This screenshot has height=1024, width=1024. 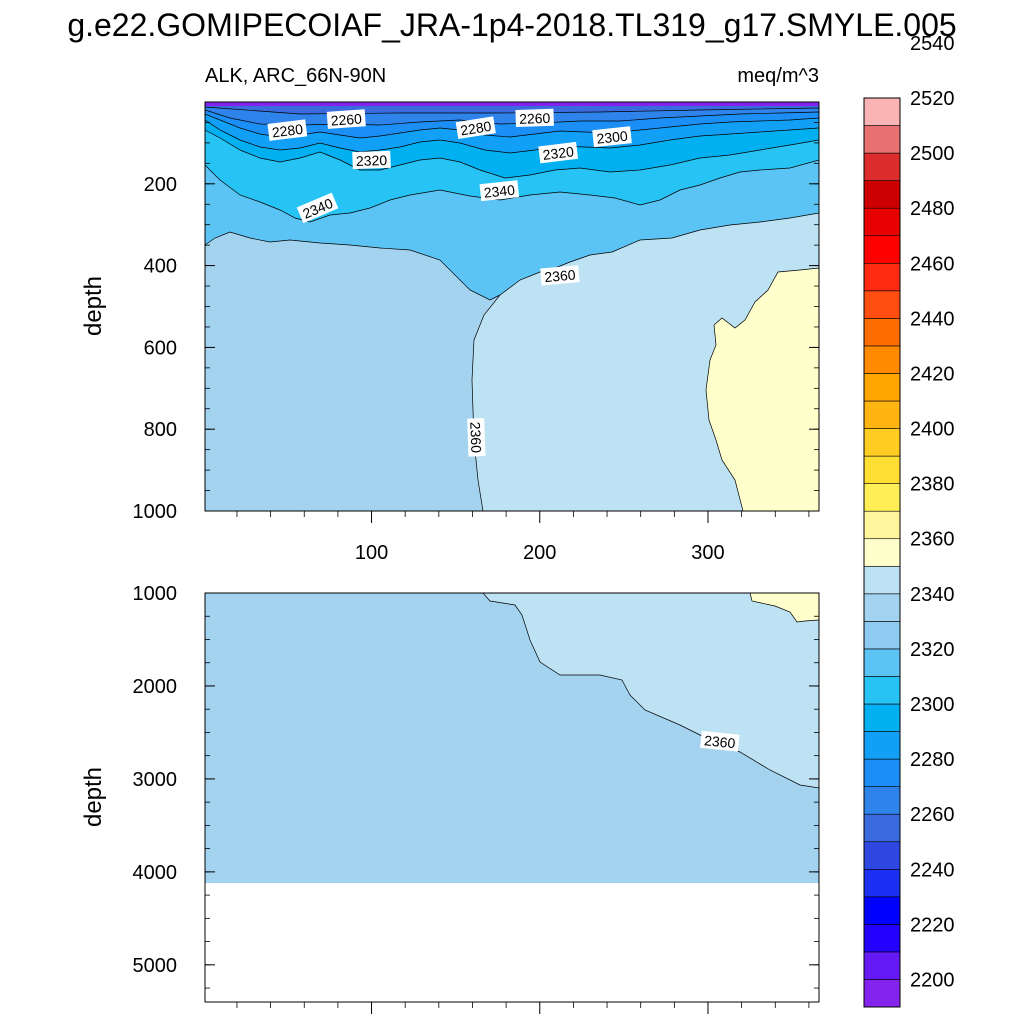 I want to click on contour-label: 2340, so click(x=499, y=191).